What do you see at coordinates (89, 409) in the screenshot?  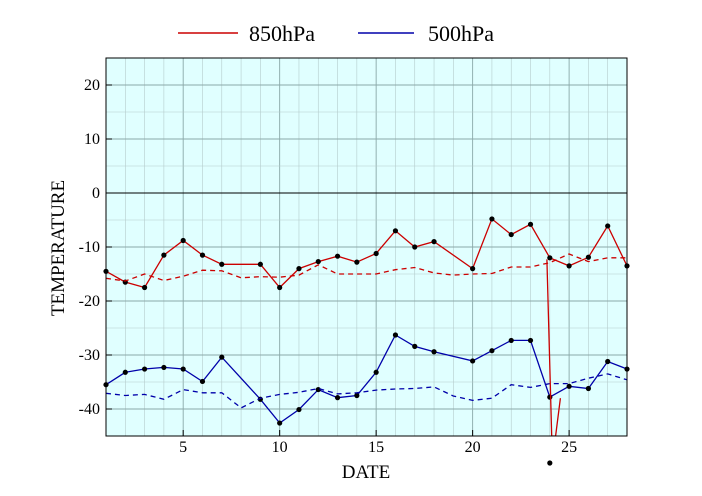 I see `y-tick-label: -40` at bounding box center [89, 409].